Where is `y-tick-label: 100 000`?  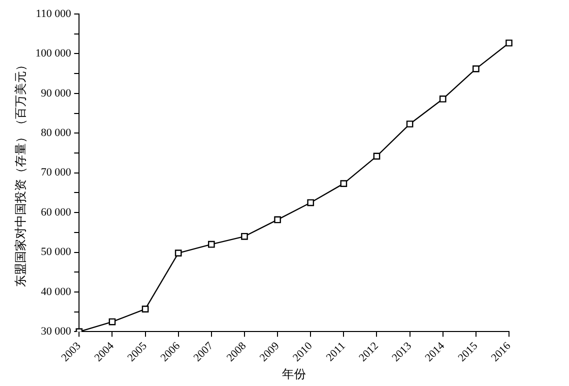
y-tick-label: 100 000 is located at coordinates (53, 54).